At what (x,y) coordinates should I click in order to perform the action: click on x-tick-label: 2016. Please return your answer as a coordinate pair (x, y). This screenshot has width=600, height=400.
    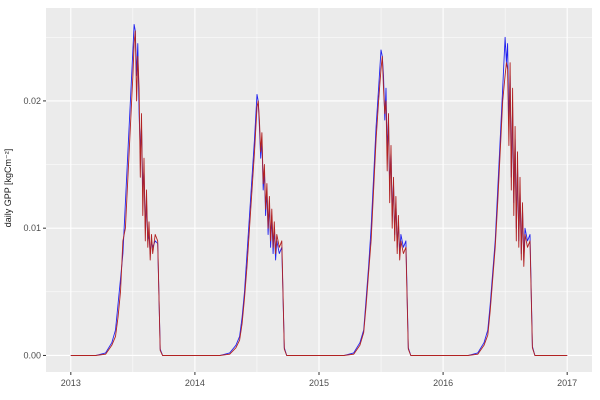
    Looking at the image, I should click on (443, 383).